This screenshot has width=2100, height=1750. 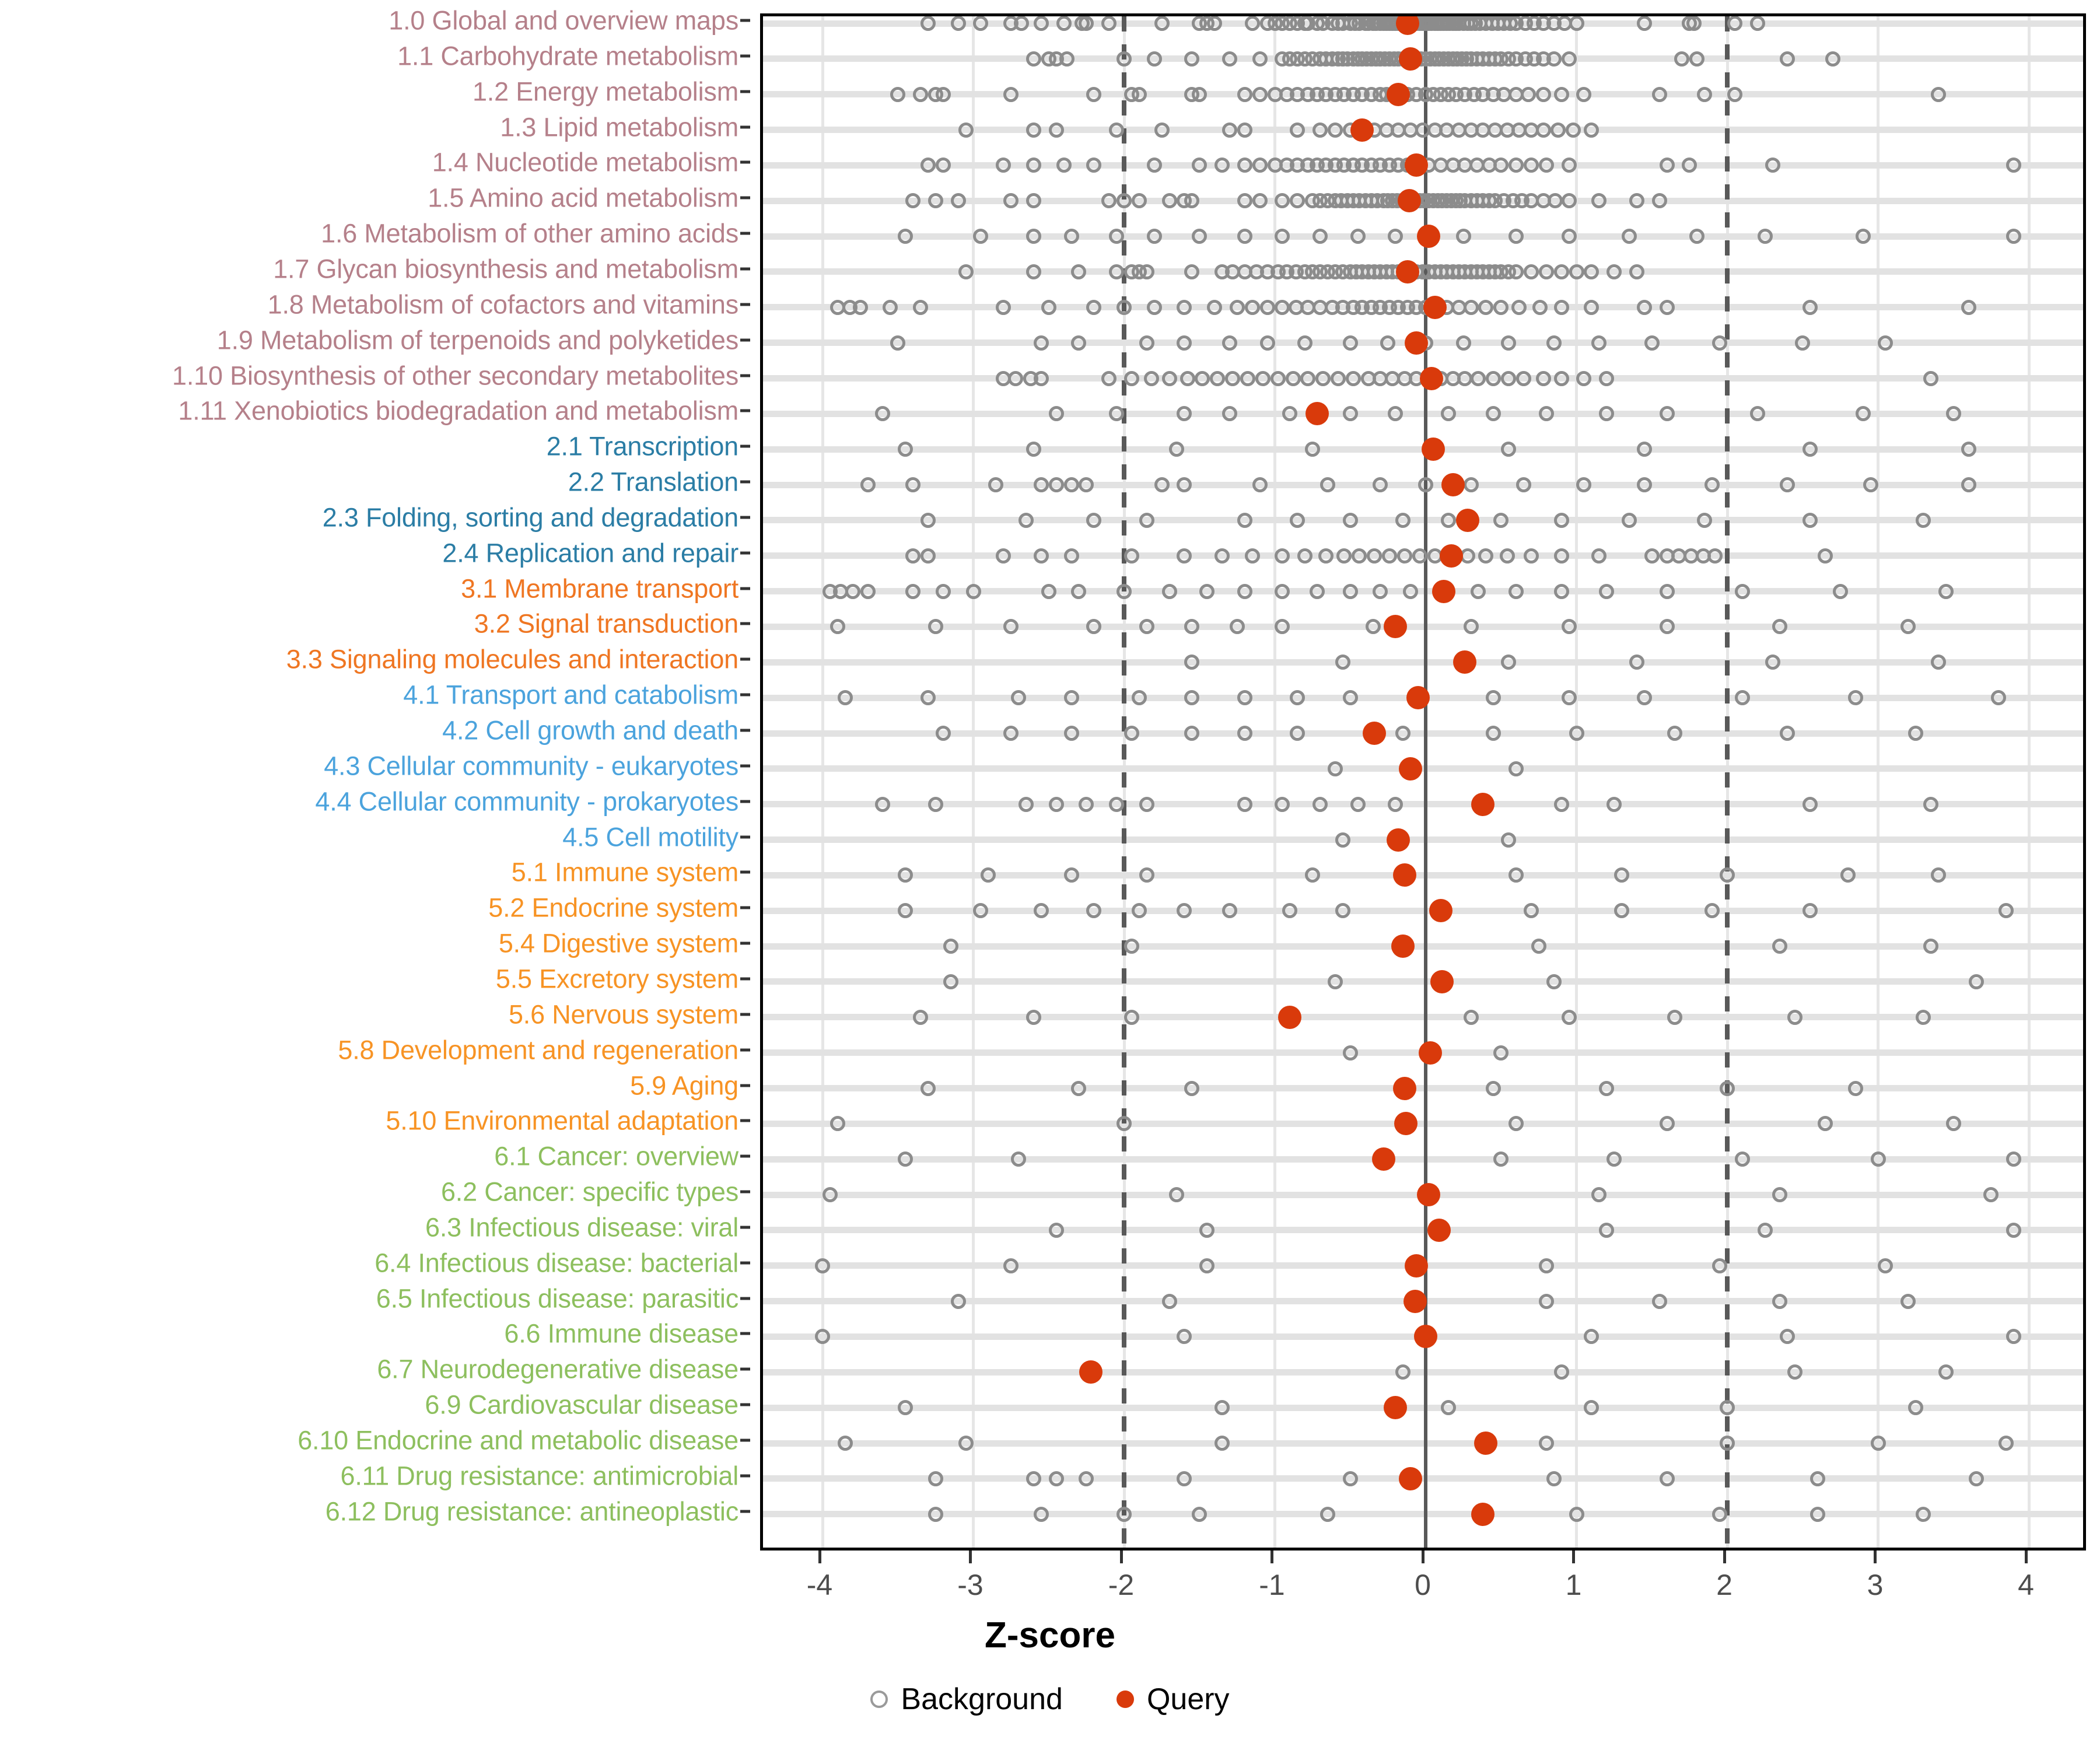 I want to click on x-axis-tick-label: 2, so click(x=1724, y=1585).